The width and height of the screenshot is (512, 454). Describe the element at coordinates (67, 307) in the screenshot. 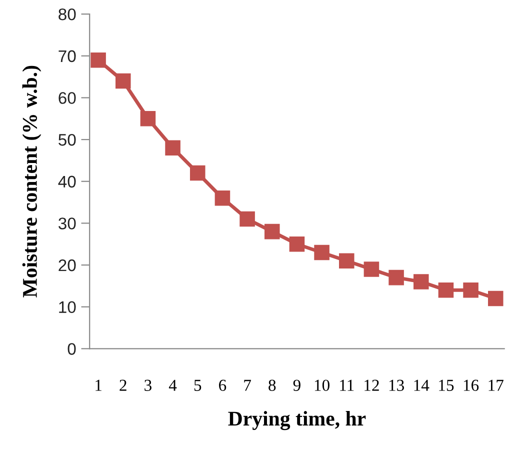

I see `y-tick-label: 10` at that location.